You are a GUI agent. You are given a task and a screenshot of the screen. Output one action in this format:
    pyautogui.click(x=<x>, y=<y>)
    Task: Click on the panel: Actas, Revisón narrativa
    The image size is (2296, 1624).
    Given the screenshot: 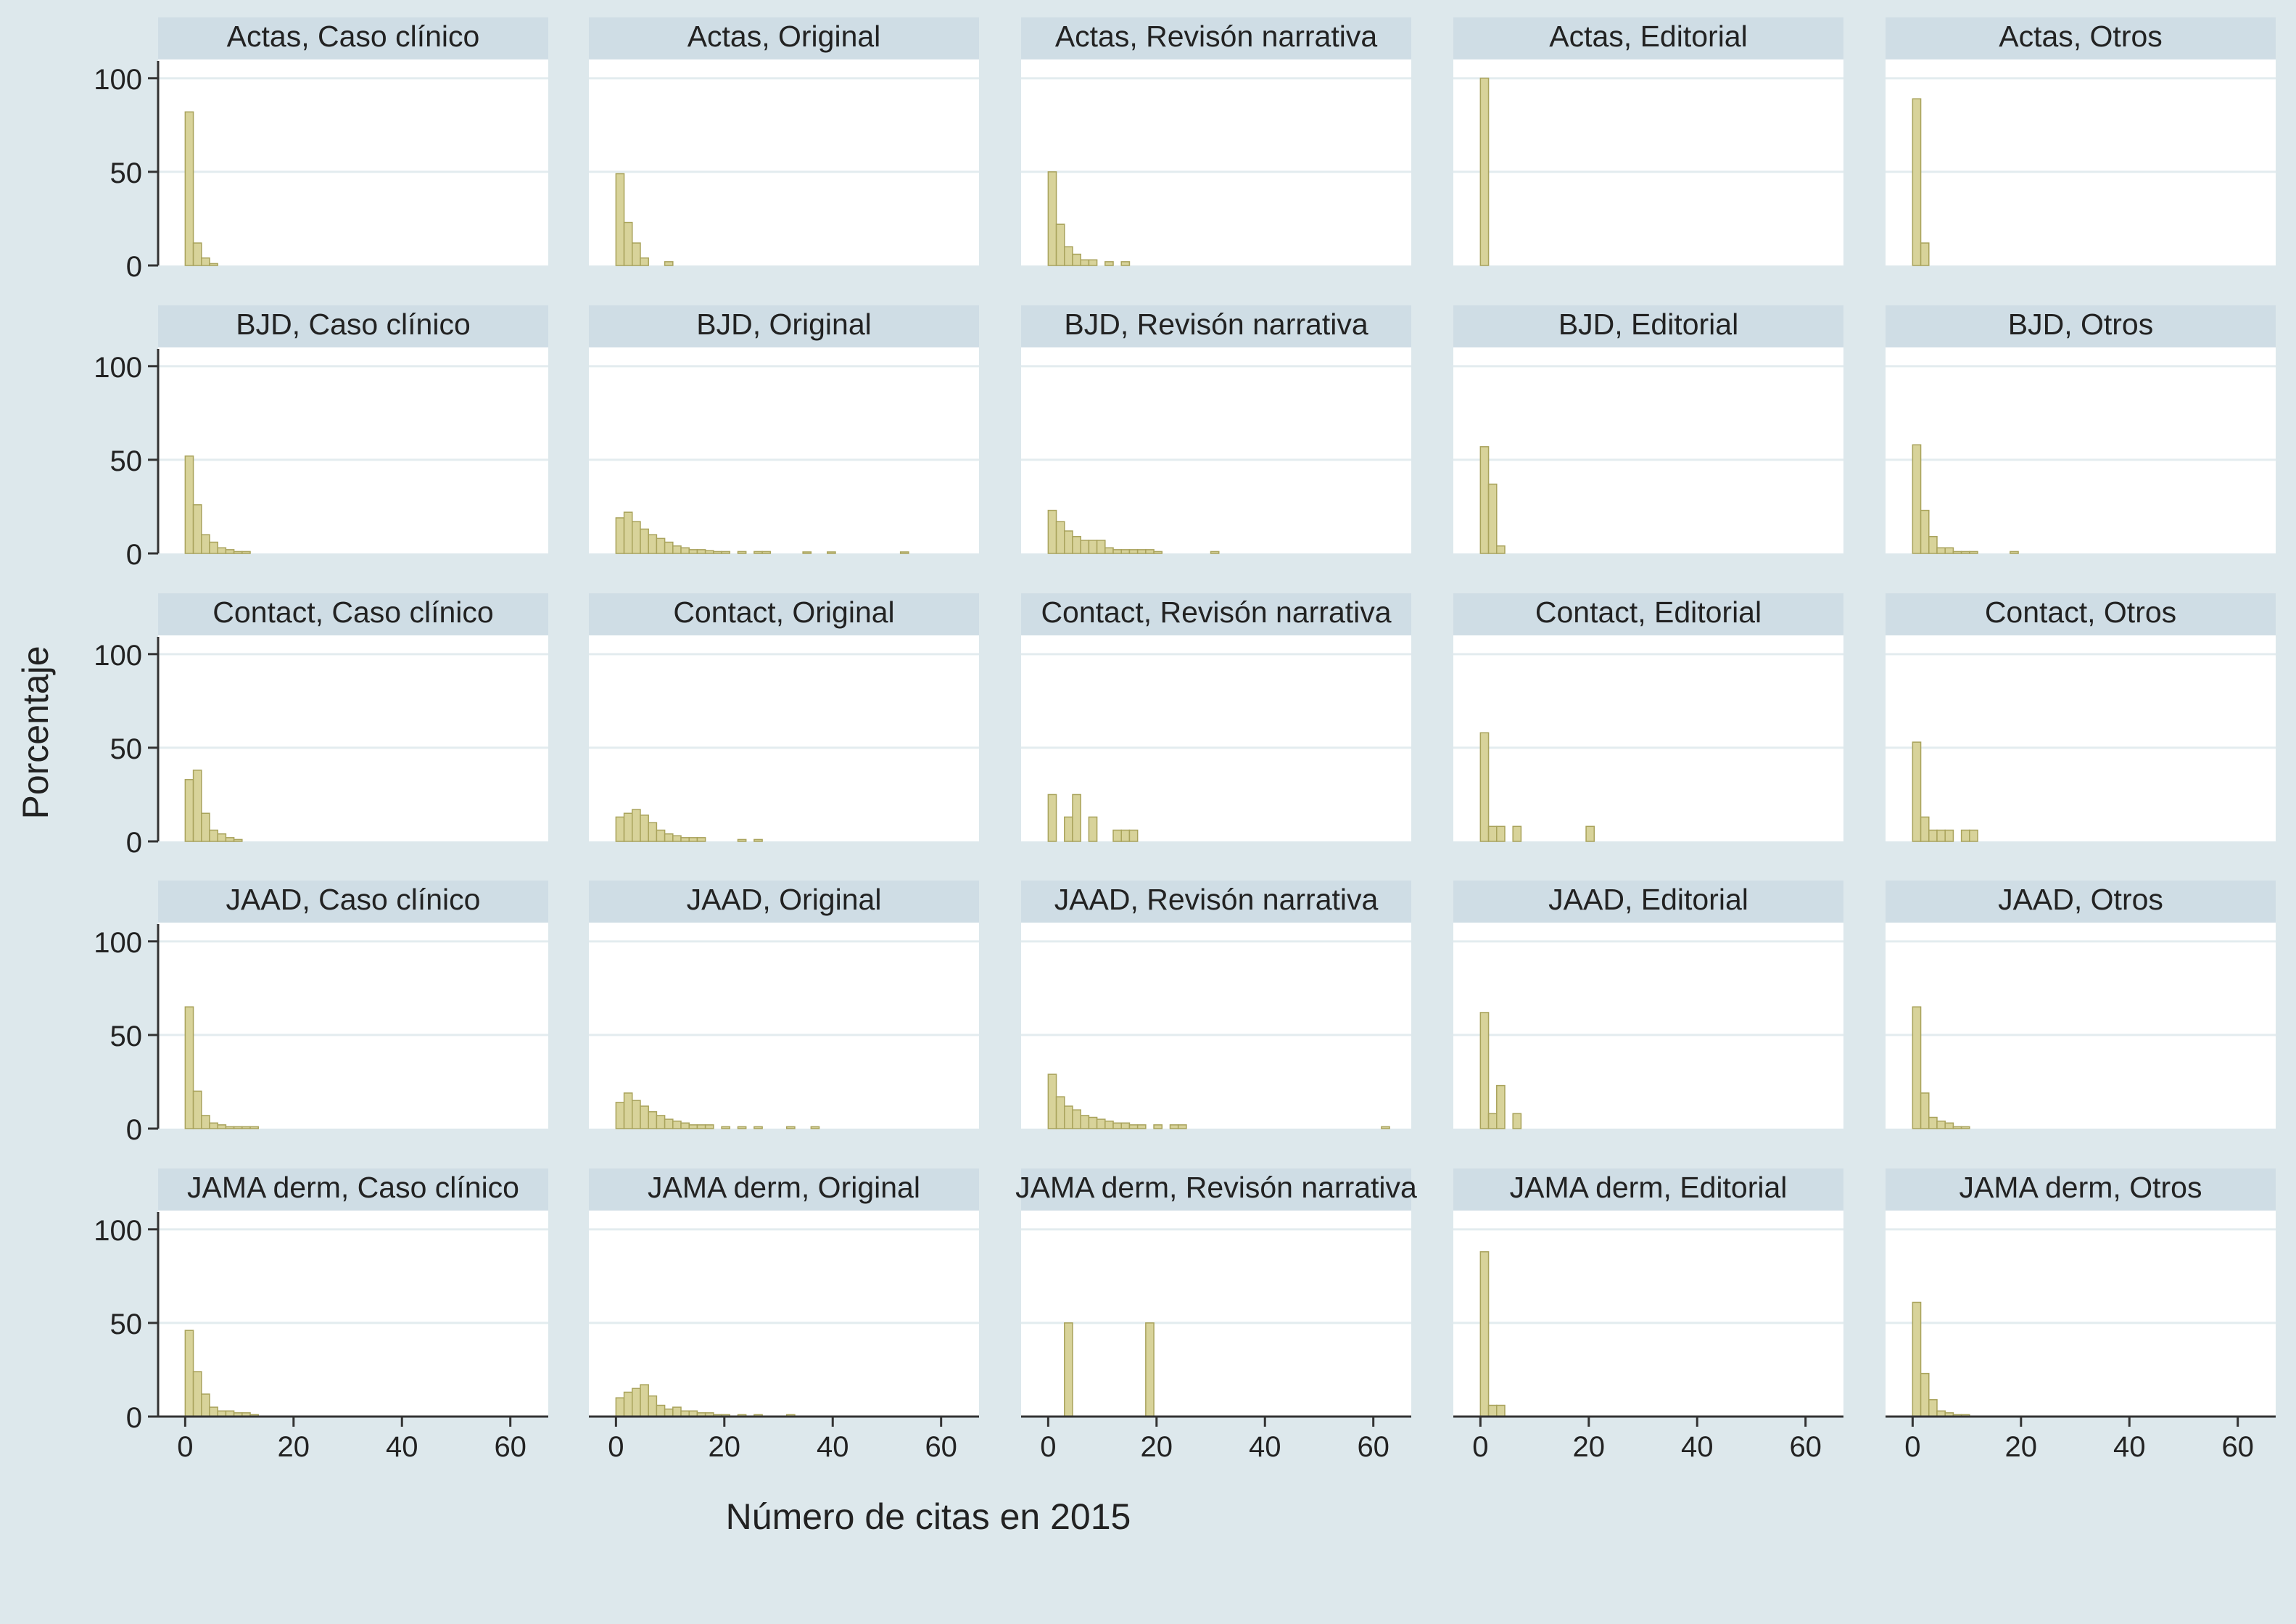 What is the action you would take?
    pyautogui.click(x=1216, y=141)
    